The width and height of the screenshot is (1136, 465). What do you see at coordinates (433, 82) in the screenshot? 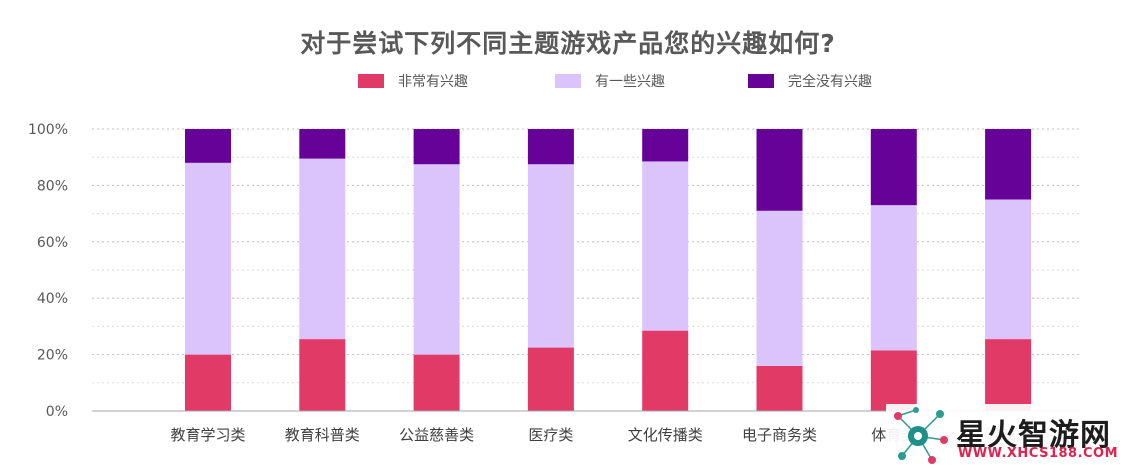
I see `legend-label: 非常有兴趣` at bounding box center [433, 82].